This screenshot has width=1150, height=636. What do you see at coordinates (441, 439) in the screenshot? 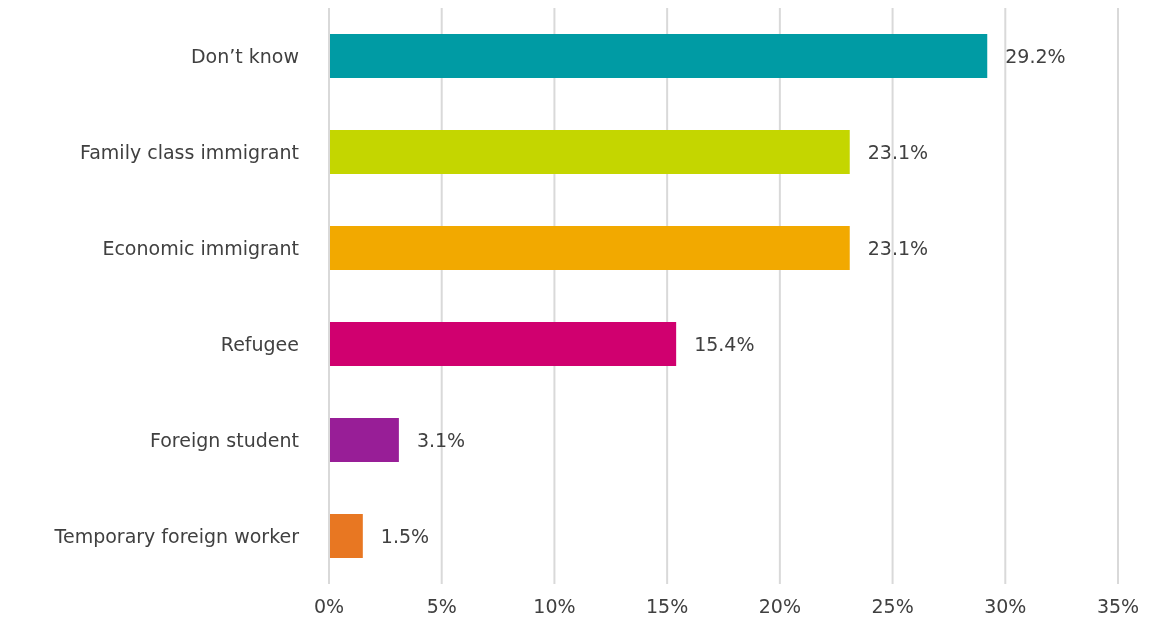
I see `data-label: 3.1%` at bounding box center [441, 439].